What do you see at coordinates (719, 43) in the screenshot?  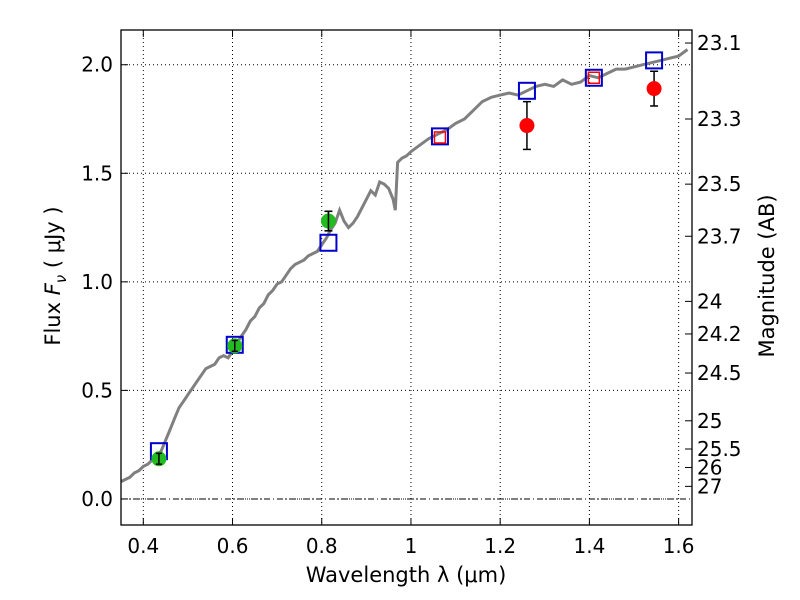 I see `right-tick-label: 23.1` at bounding box center [719, 43].